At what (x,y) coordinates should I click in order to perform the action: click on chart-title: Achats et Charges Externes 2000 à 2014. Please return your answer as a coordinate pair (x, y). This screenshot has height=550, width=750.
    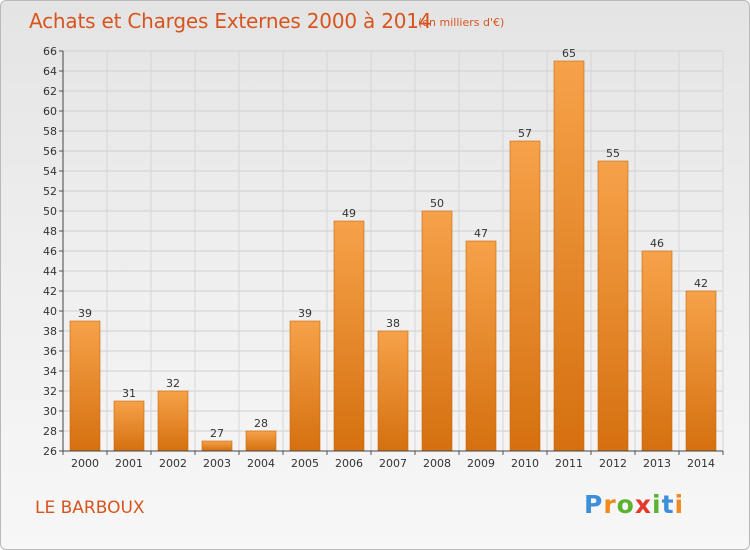
    Looking at the image, I should click on (230, 21).